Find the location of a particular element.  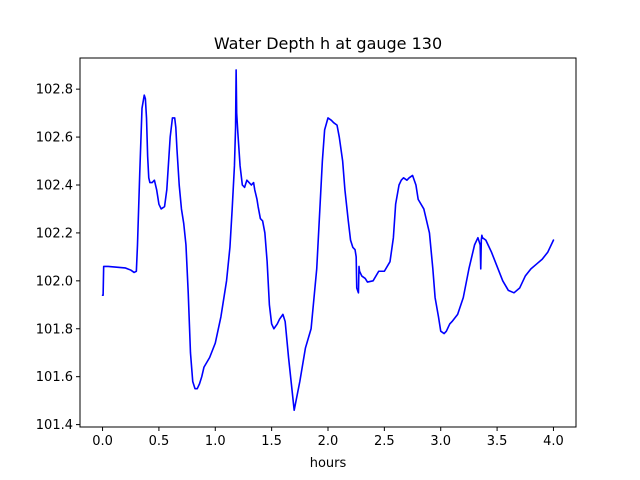

chart-title: Water Depth h at gauge 130 is located at coordinates (328, 43).